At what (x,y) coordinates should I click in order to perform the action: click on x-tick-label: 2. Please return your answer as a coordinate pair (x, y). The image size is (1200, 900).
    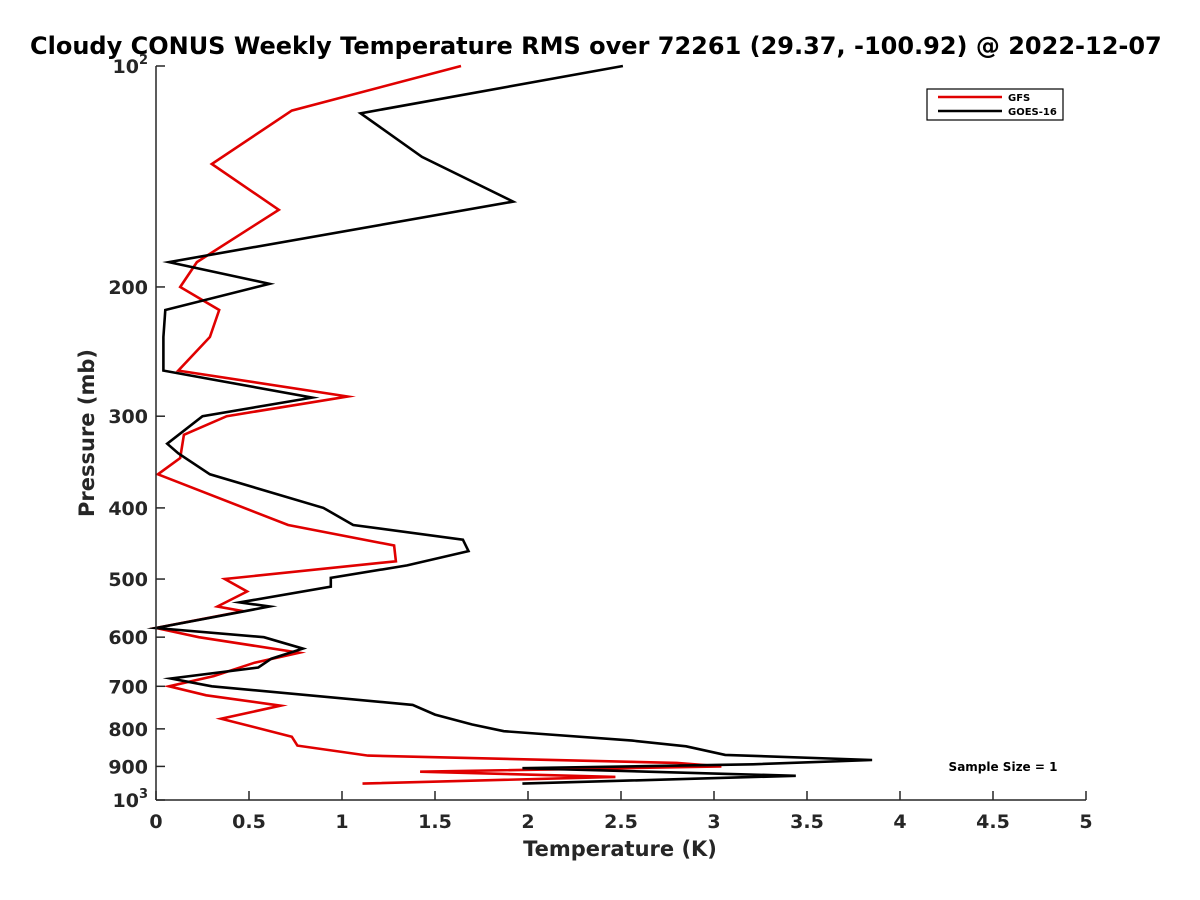
    Looking at the image, I should click on (527, 822).